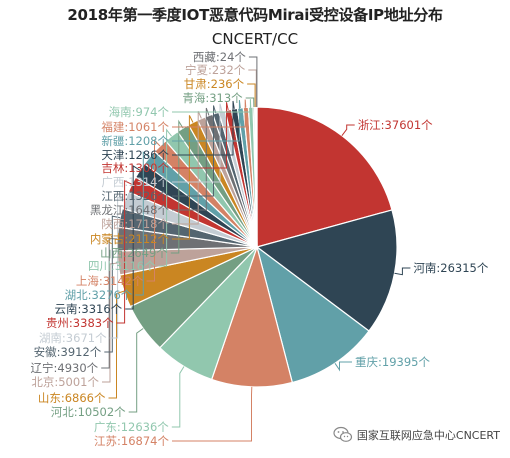 The height and width of the screenshot is (458, 510). Describe the element at coordinates (343, 366) in the screenshot. I see `leader-line-重庆` at that location.